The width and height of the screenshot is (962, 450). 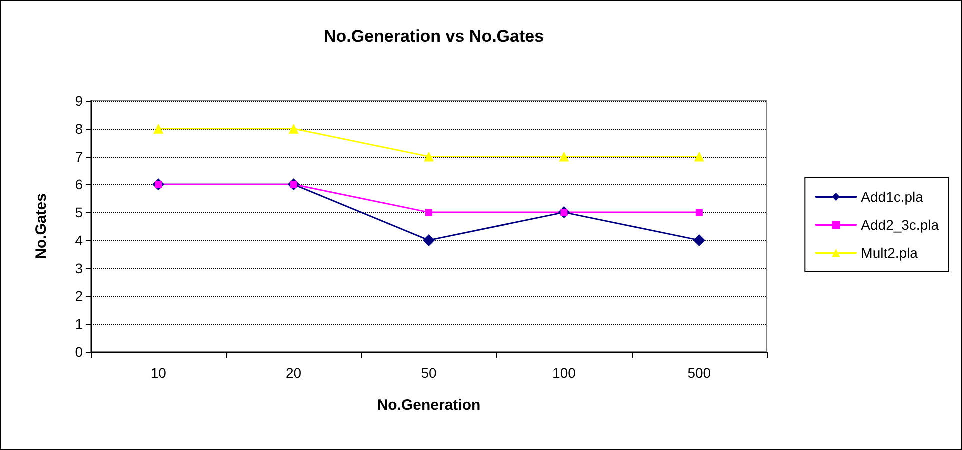 I want to click on y-tick-label: 1, so click(x=79, y=324).